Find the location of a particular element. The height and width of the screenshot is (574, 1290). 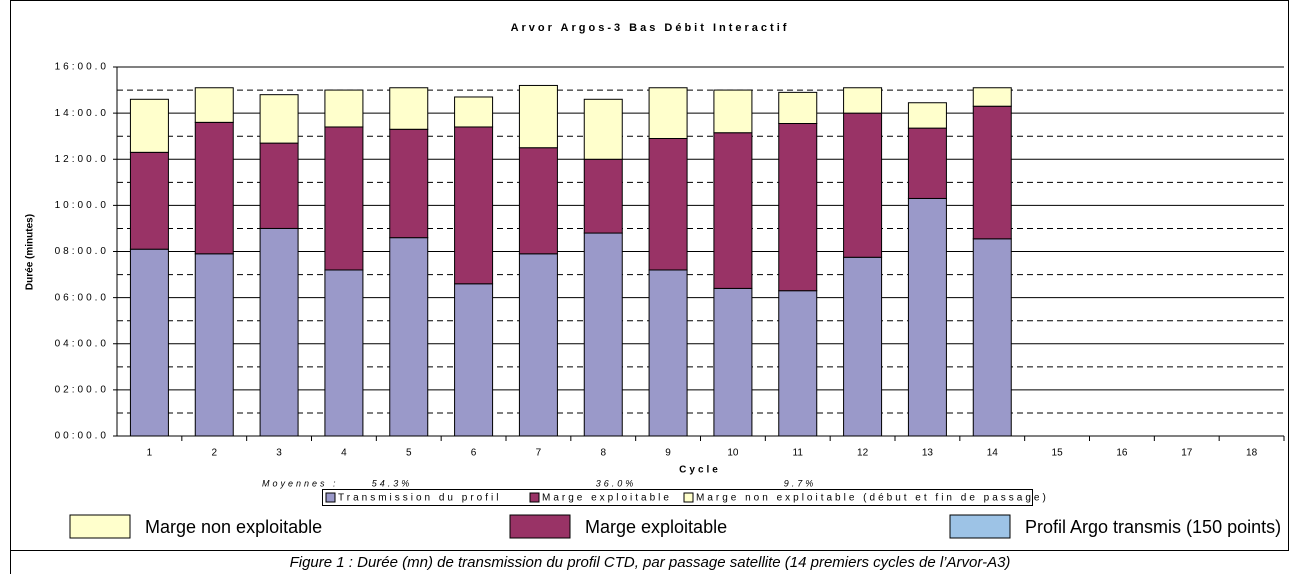

y-tick-label: 04:00.0 is located at coordinates (82, 343).